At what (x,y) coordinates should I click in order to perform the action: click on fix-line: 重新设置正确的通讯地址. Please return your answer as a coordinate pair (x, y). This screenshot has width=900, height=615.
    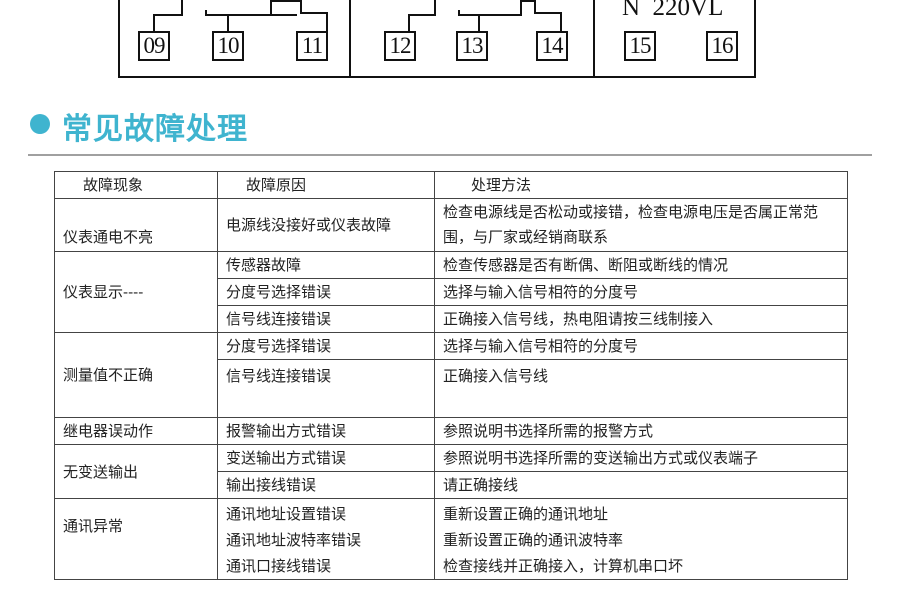
    Looking at the image, I should click on (526, 514).